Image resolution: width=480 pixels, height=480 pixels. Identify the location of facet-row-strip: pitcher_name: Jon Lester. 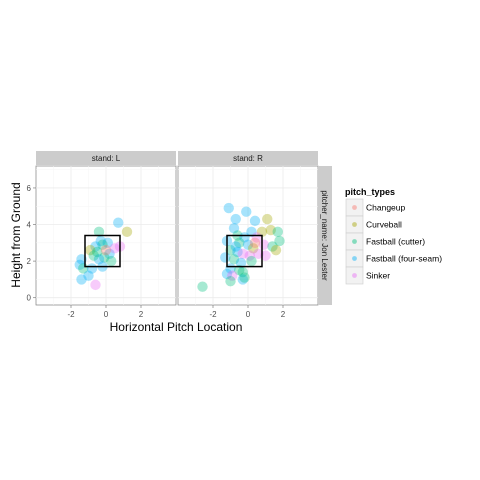
(325, 235).